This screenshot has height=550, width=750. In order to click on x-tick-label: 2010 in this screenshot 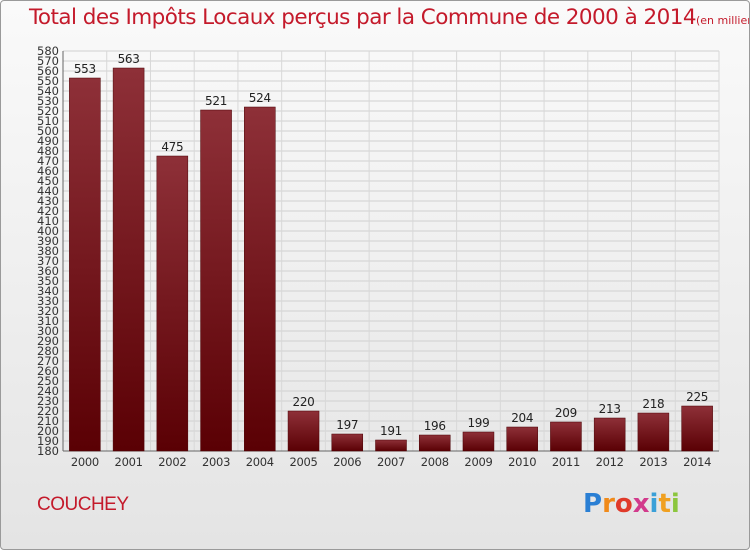, I will do `click(522, 462)`.